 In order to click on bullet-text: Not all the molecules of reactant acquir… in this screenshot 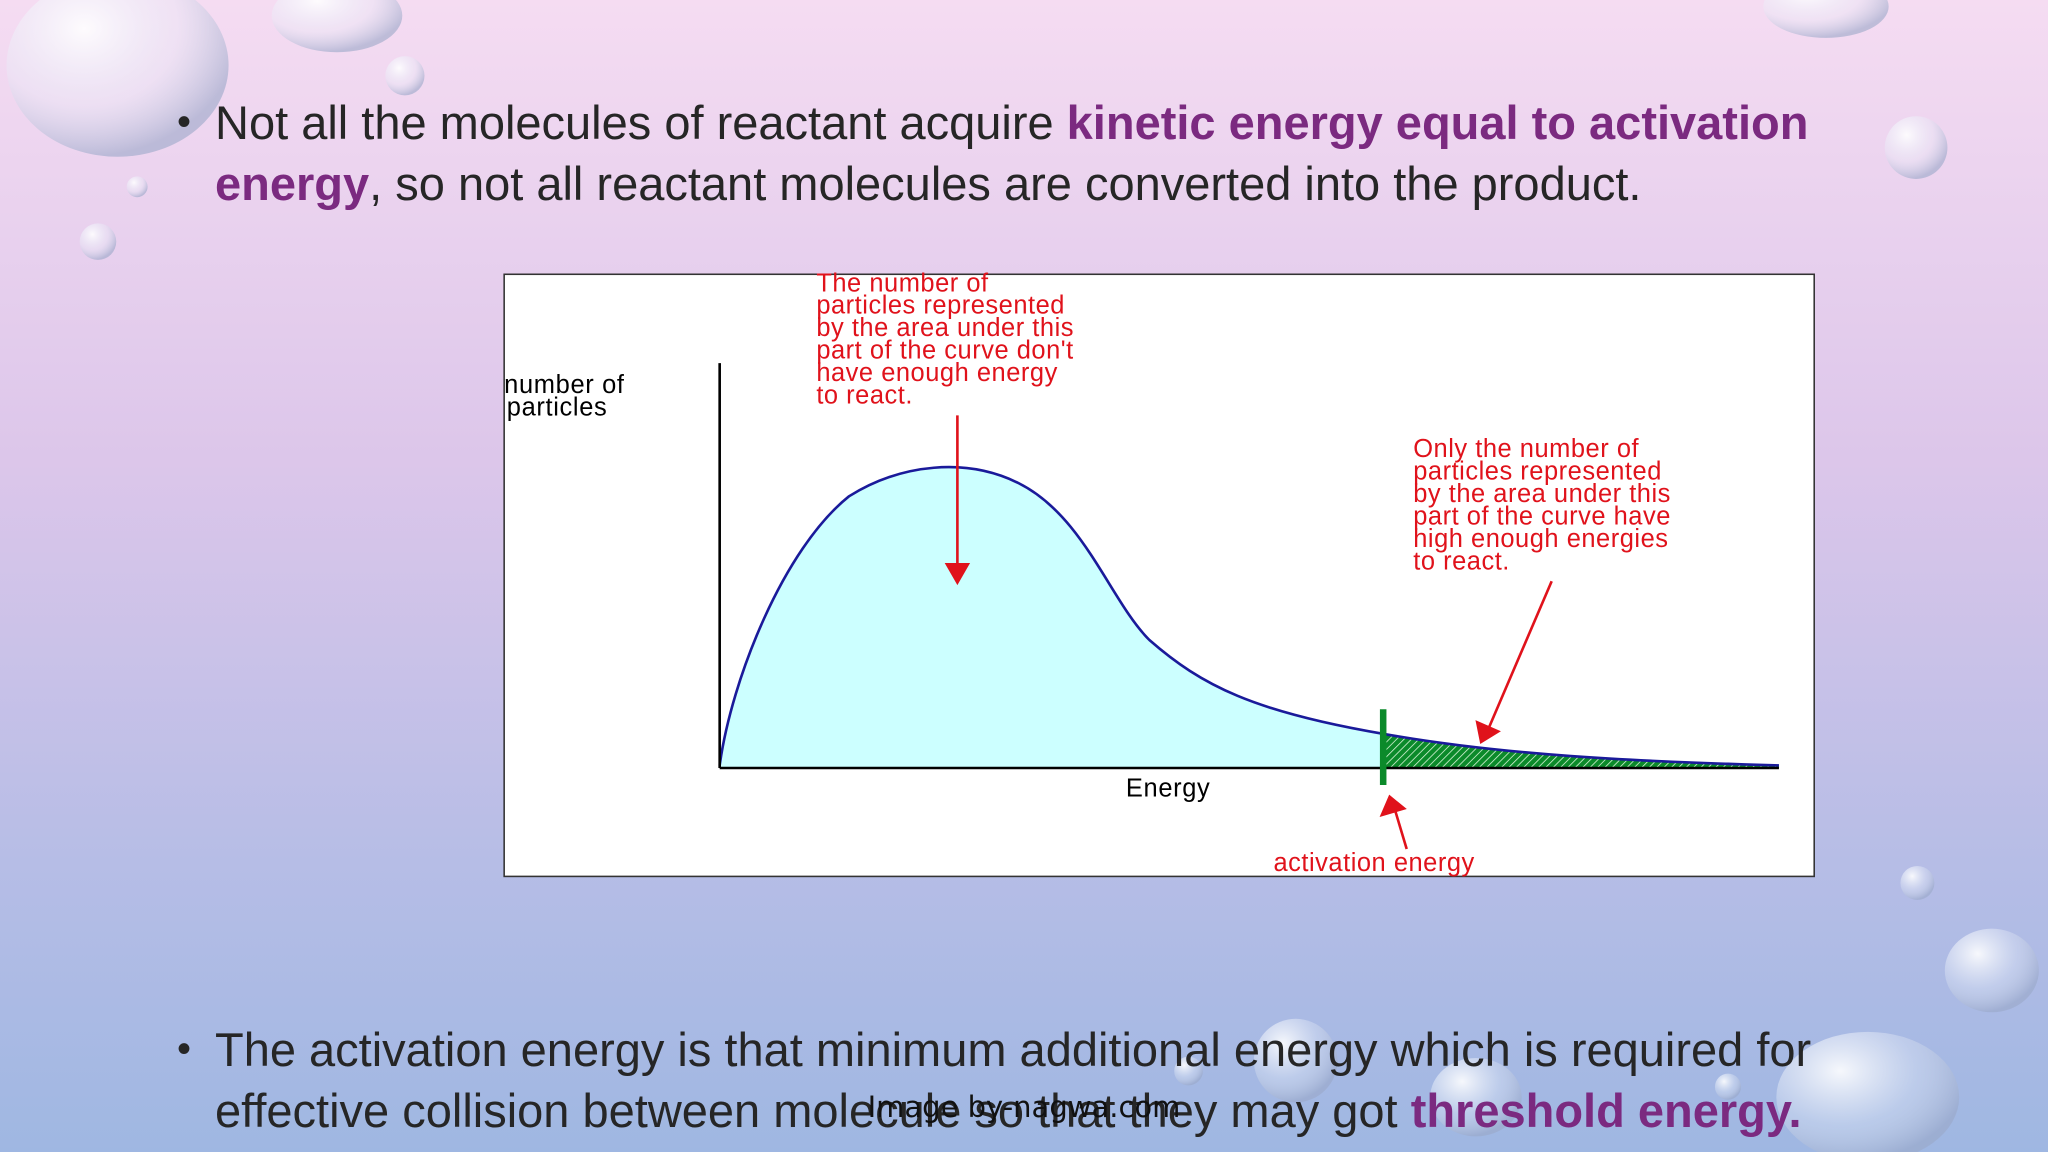, I will do `click(641, 122)`.